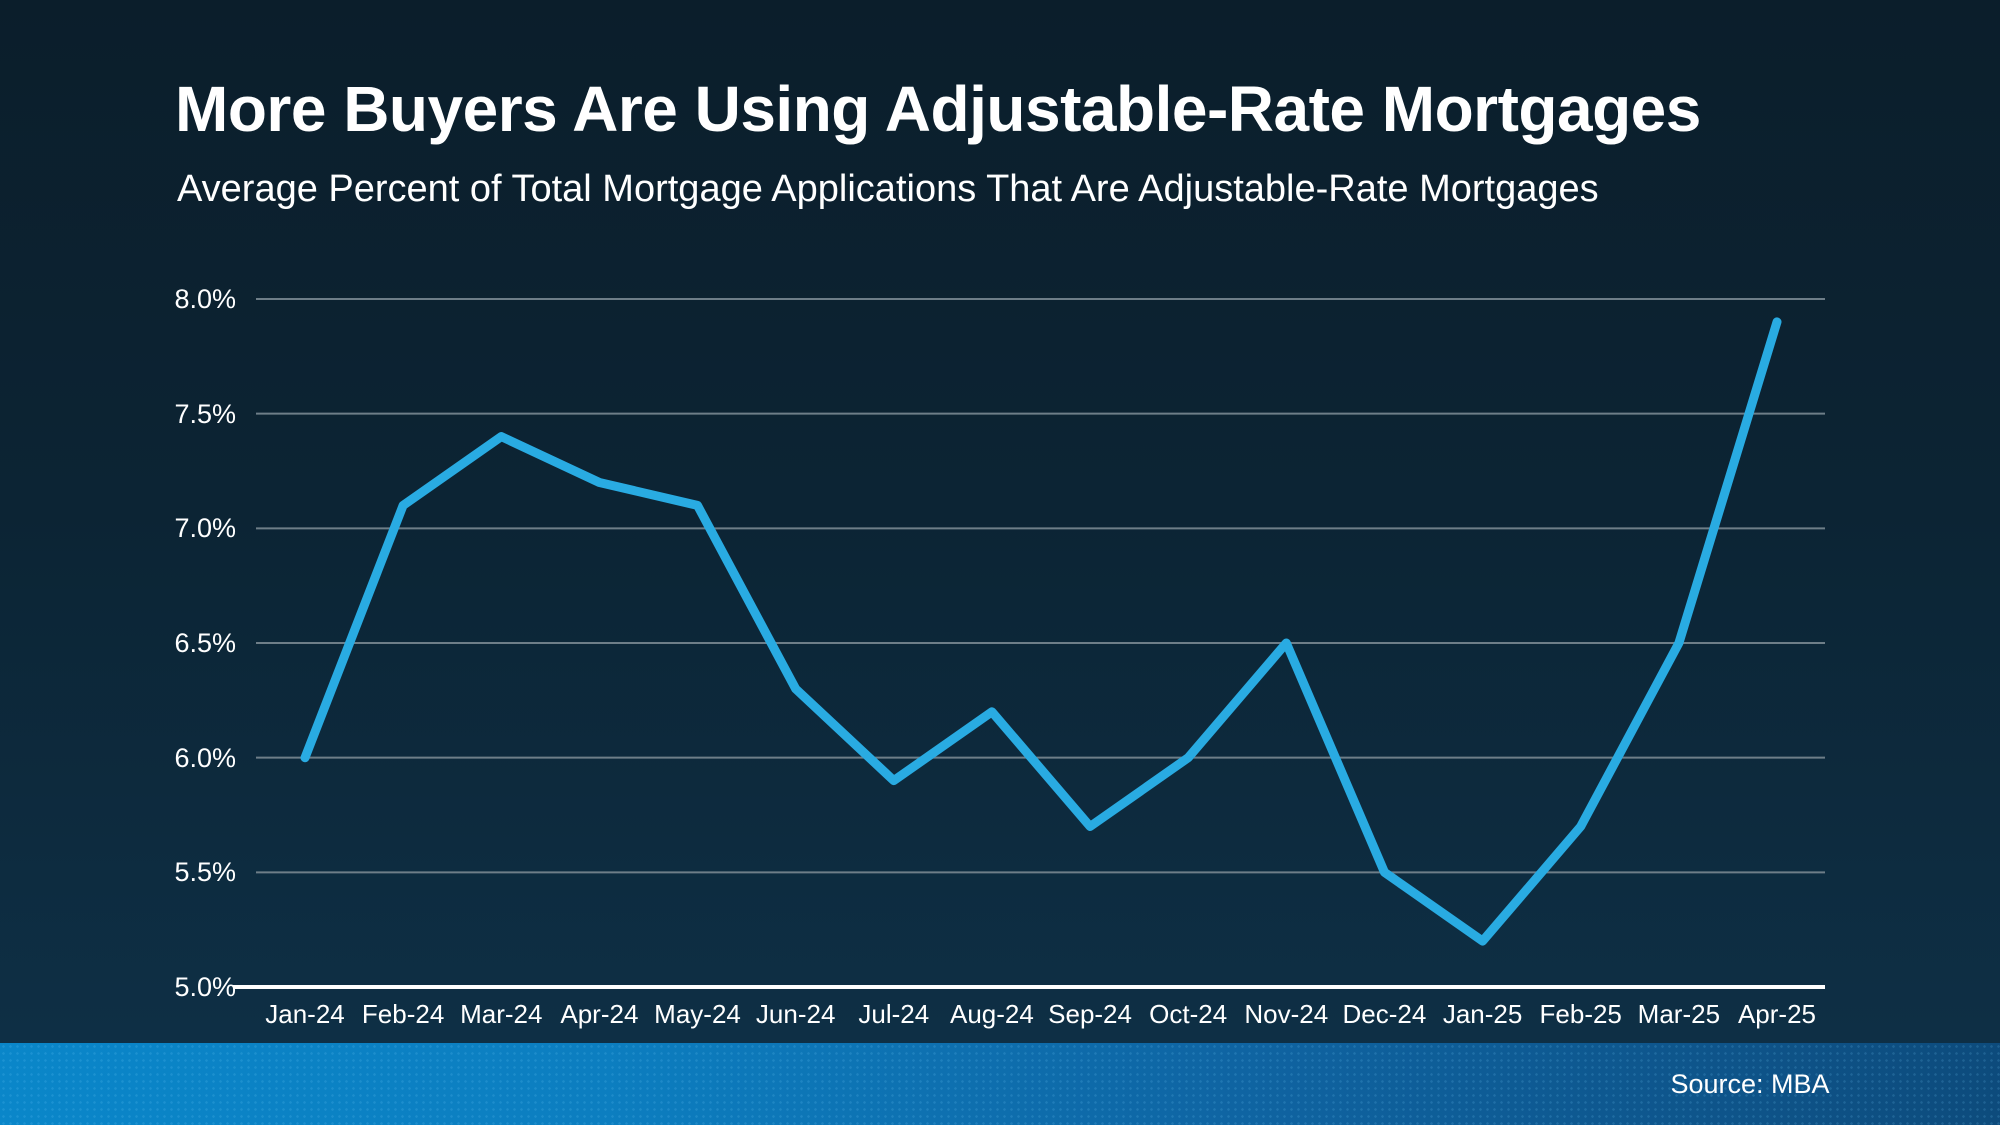 The image size is (2000, 1125). What do you see at coordinates (501, 1014) in the screenshot?
I see `x-tick-label: Mar-24` at bounding box center [501, 1014].